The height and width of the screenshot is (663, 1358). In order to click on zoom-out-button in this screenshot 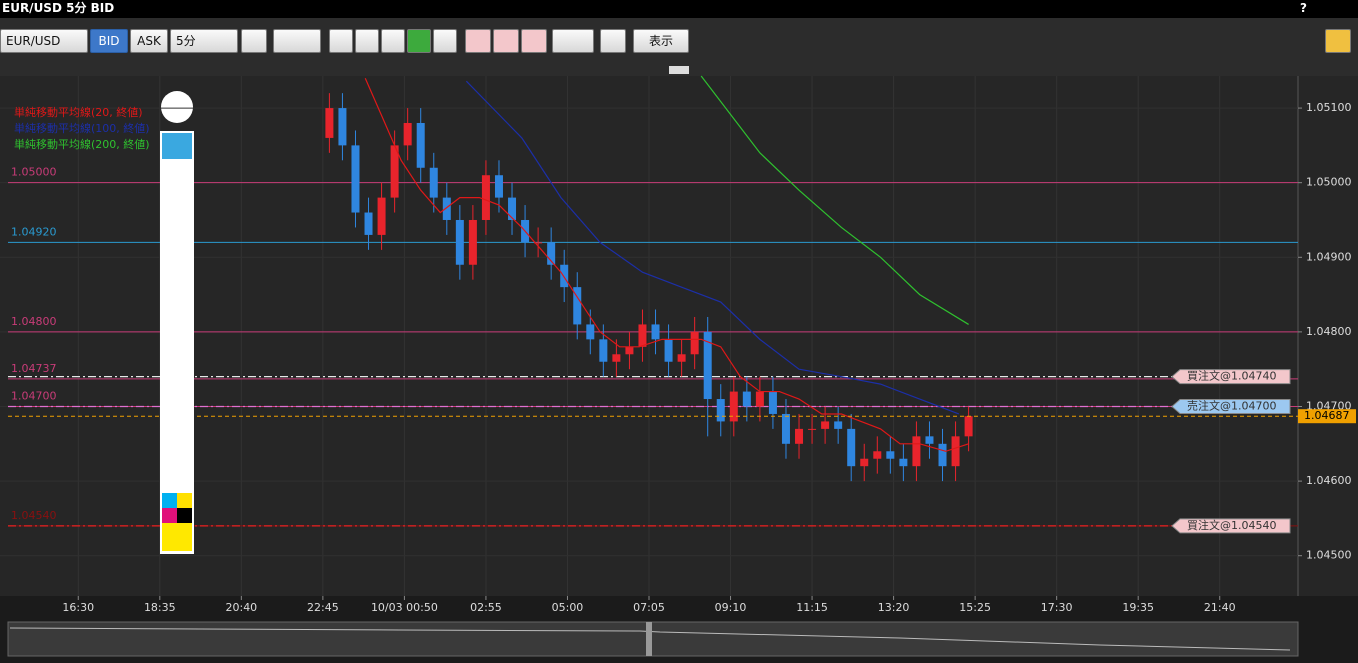, I will do `click(367, 41)`.